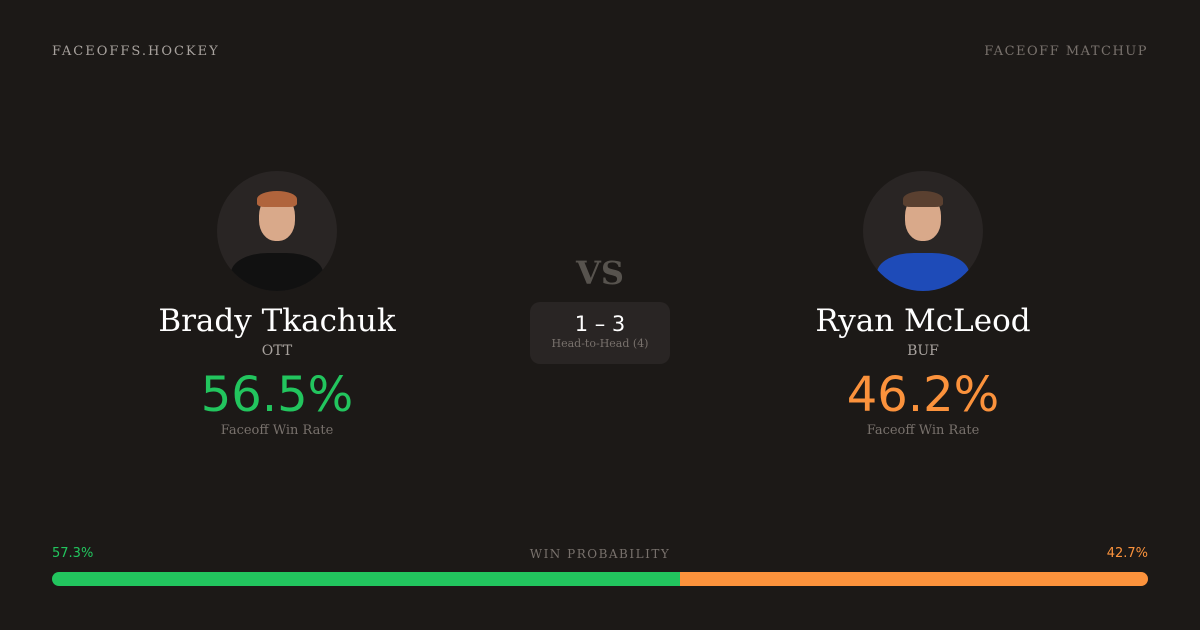  Describe the element at coordinates (923, 395) in the screenshot. I see `win-rate: 46.2%` at that location.